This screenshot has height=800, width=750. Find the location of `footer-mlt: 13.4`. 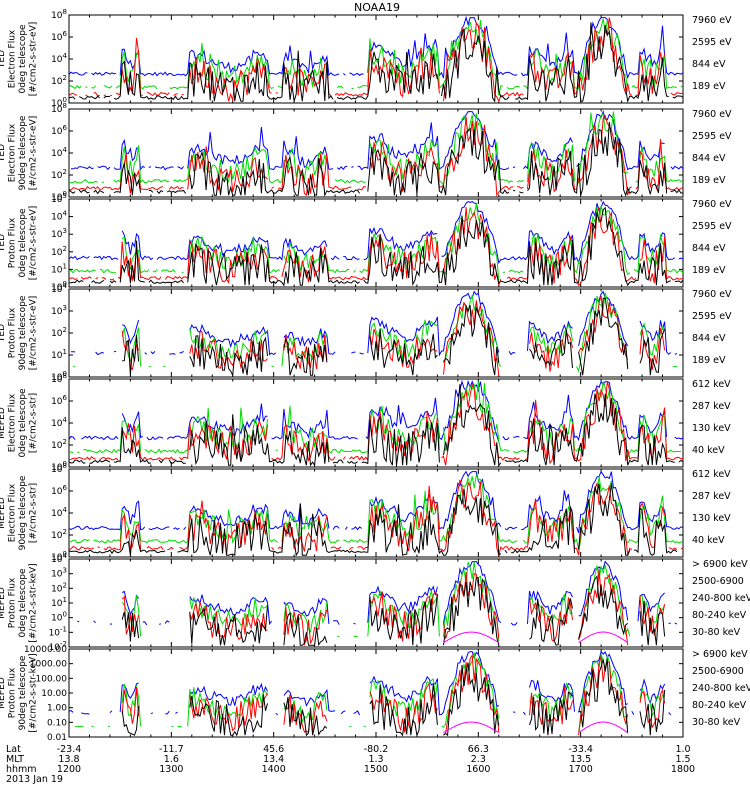

footer-mlt: 13.4 is located at coordinates (273, 759).